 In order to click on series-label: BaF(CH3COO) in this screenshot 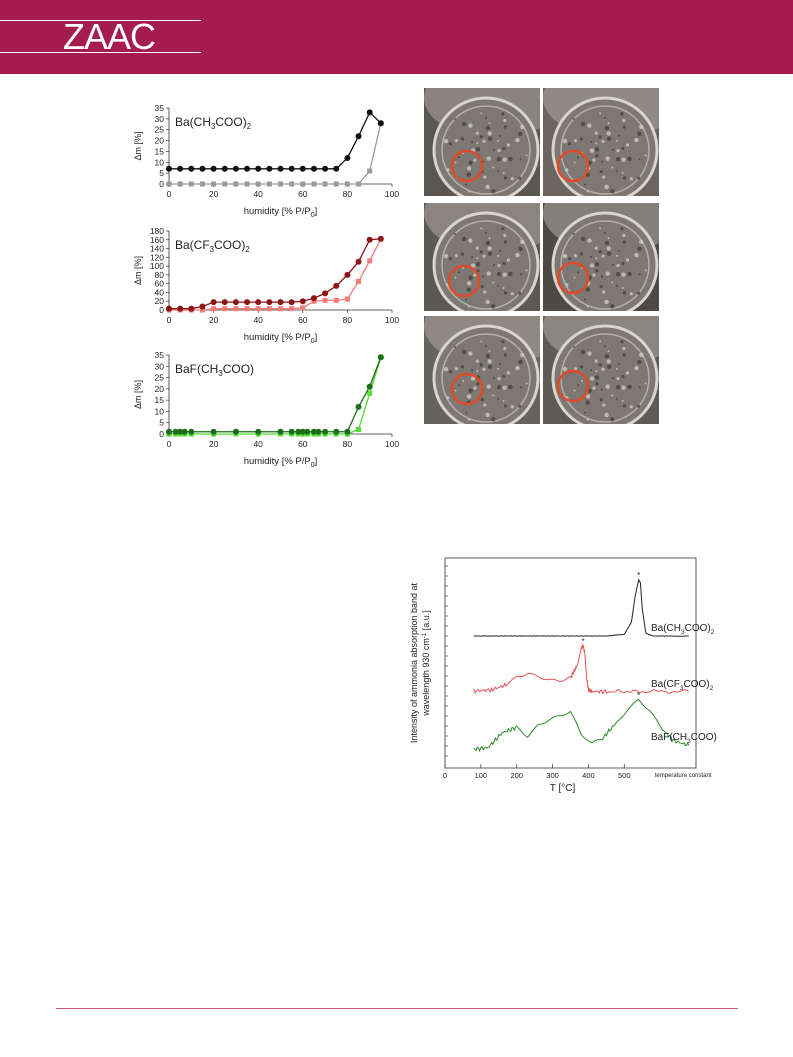, I will do `click(684, 738)`.